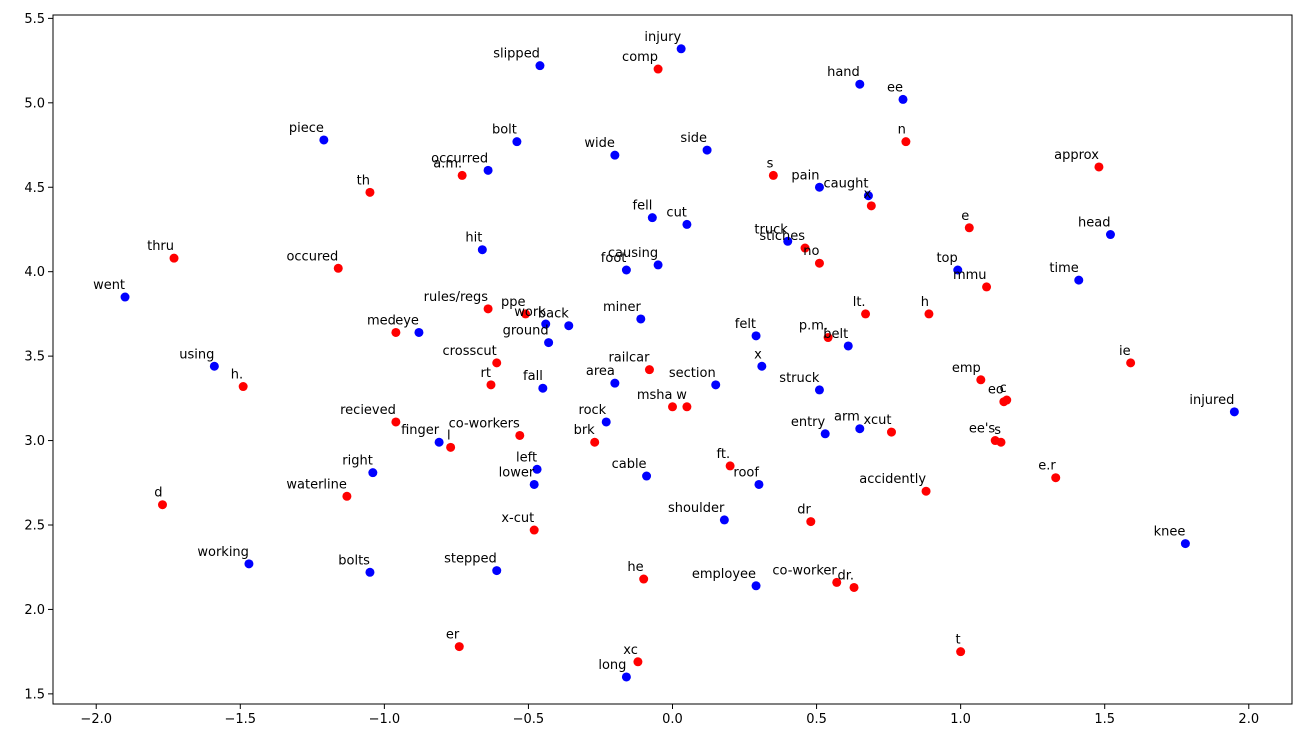 The width and height of the screenshot is (1301, 741). What do you see at coordinates (1003, 388) in the screenshot?
I see `point-label: c` at bounding box center [1003, 388].